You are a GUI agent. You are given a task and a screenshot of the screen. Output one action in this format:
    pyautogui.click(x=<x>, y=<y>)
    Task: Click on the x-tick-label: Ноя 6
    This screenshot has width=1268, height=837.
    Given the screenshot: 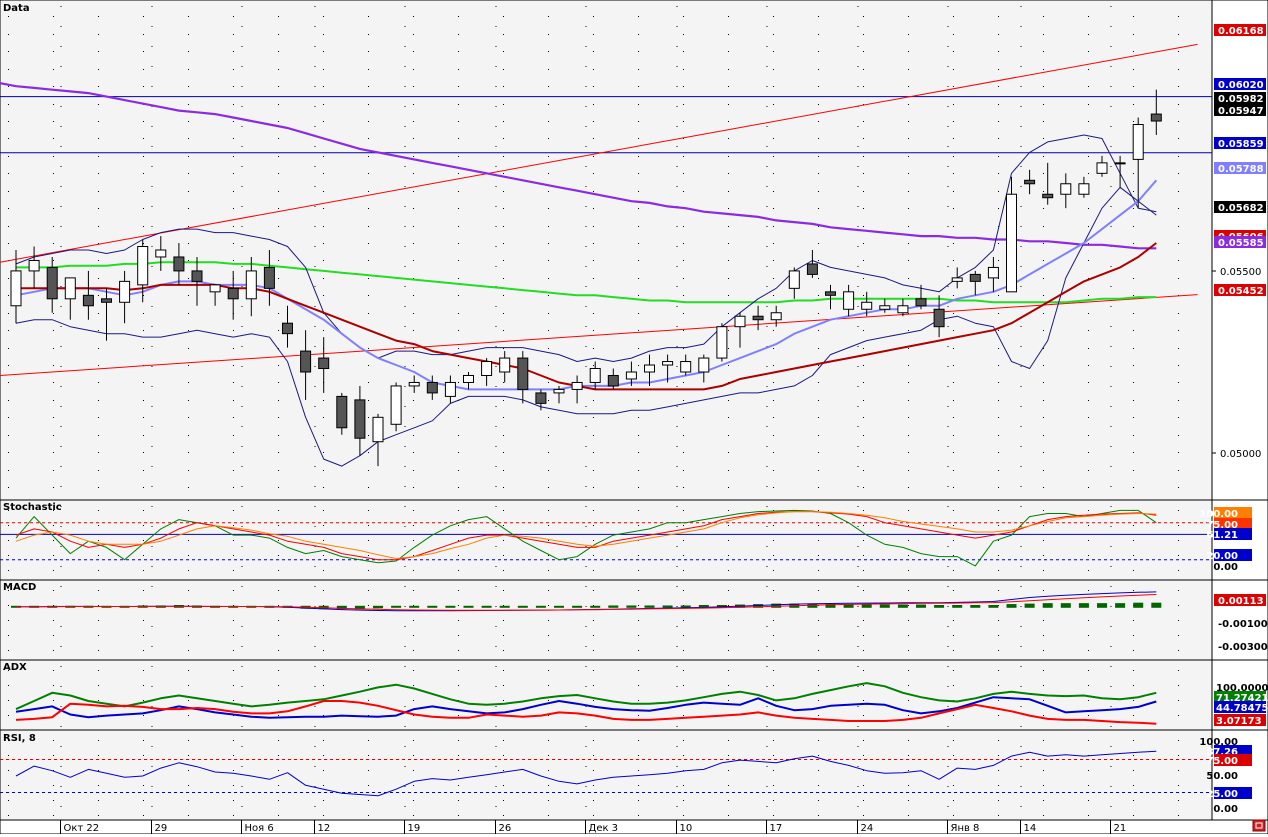 What is the action you would take?
    pyautogui.click(x=259, y=828)
    